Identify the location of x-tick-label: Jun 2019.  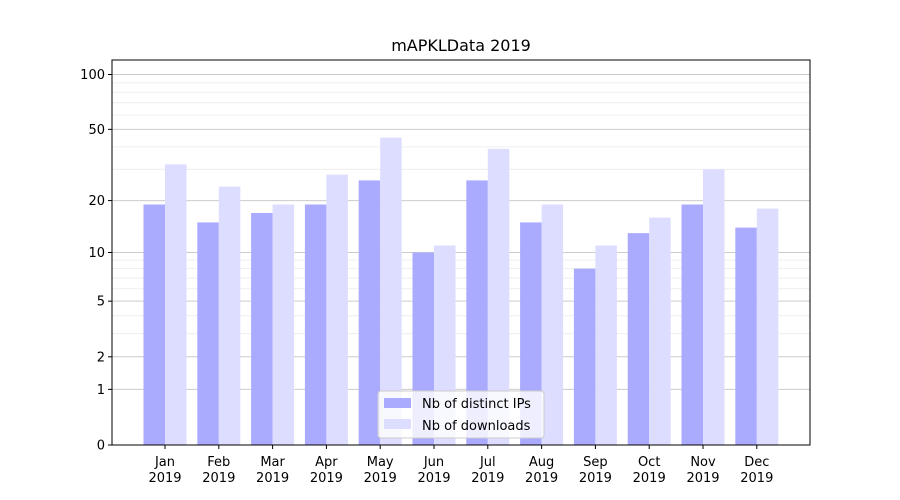
(433, 470).